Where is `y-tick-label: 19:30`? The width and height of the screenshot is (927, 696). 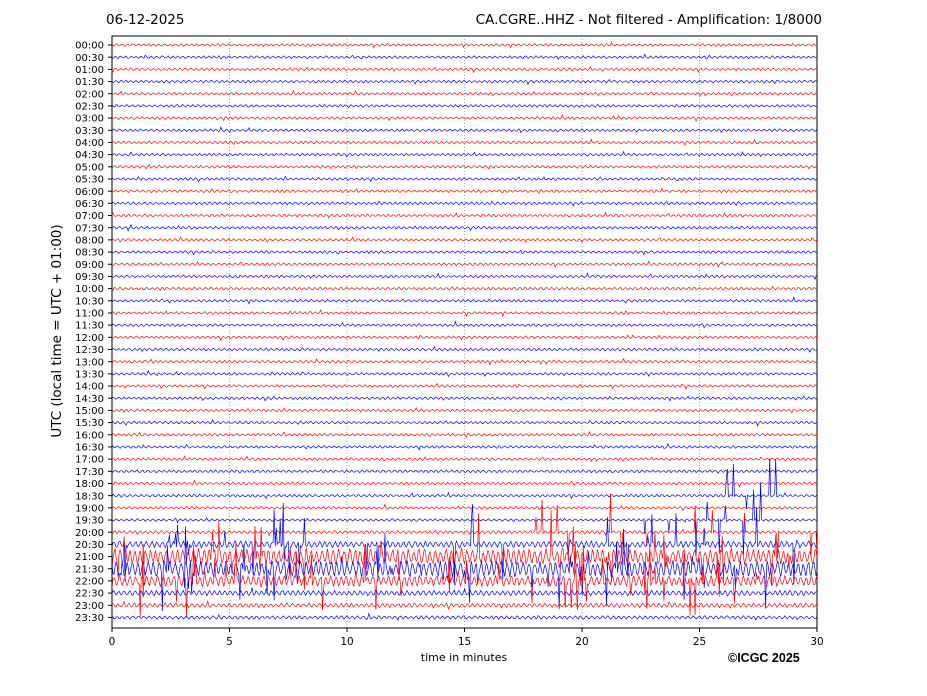
y-tick-label: 19:30 is located at coordinates (89, 521).